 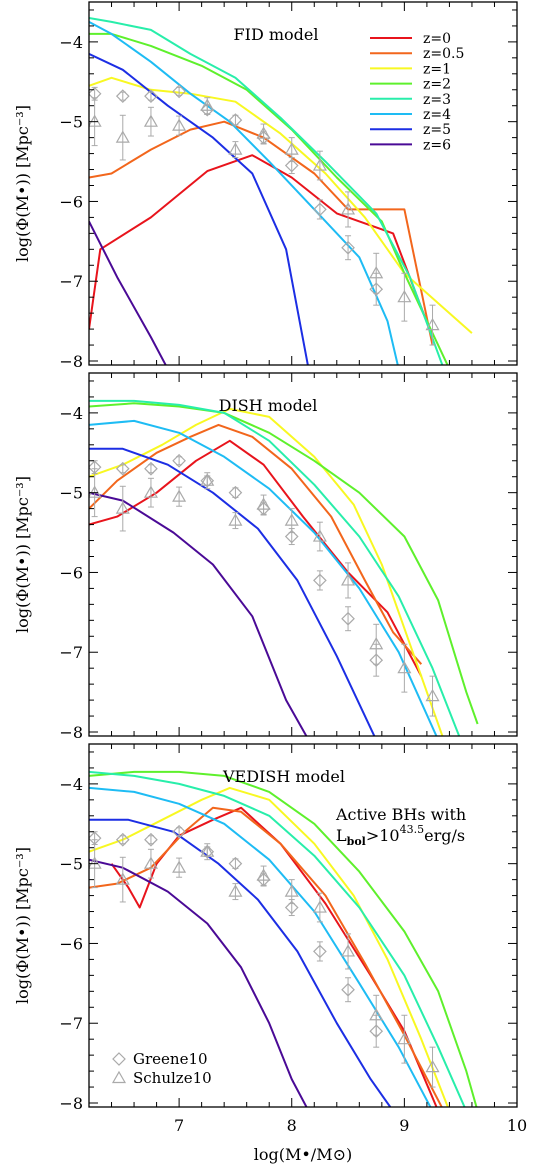 I want to click on y-tick-label: −8, so click(x=71, y=1103).